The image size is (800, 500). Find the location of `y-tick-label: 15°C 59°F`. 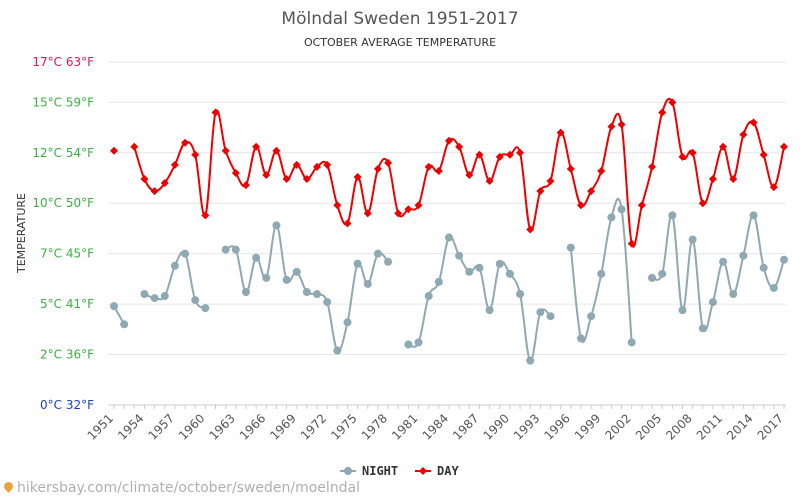

y-tick-label: 15°C 59°F is located at coordinates (63, 102).